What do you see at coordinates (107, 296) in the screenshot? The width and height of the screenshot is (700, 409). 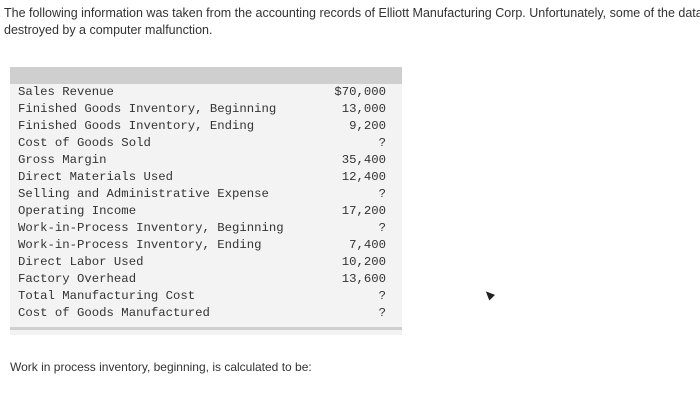 I see `row-label: Total Manufacturing Cost` at bounding box center [107, 296].